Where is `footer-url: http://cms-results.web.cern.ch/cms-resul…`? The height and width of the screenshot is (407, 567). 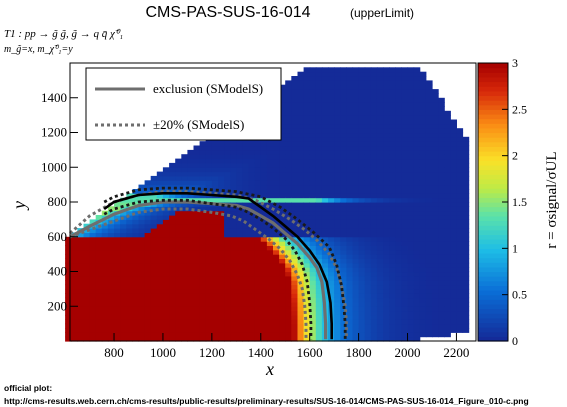 footer-url: http://cms-results.web.cern.ch/cms-resul… is located at coordinates (266, 401).